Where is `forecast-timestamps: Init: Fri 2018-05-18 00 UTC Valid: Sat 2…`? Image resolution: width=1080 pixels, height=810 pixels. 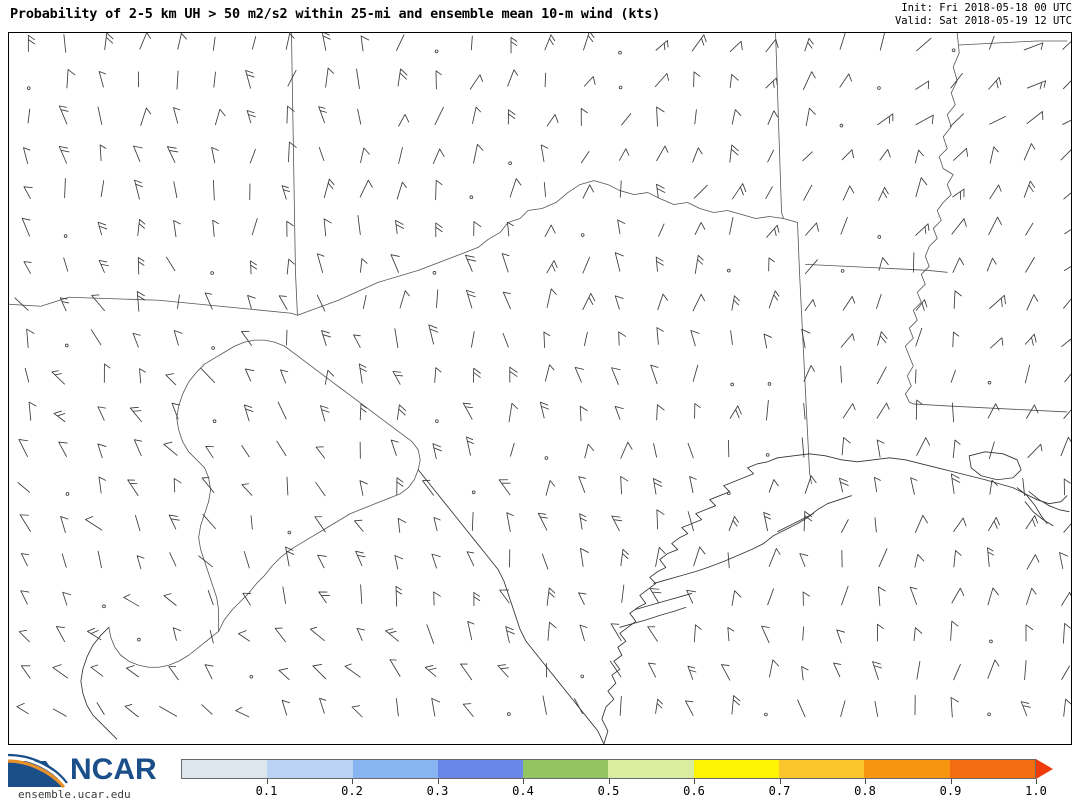
forecast-timestamps: Init: Fri 2018-05-18 00 UTC Valid: Sat 2… is located at coordinates (983, 15).